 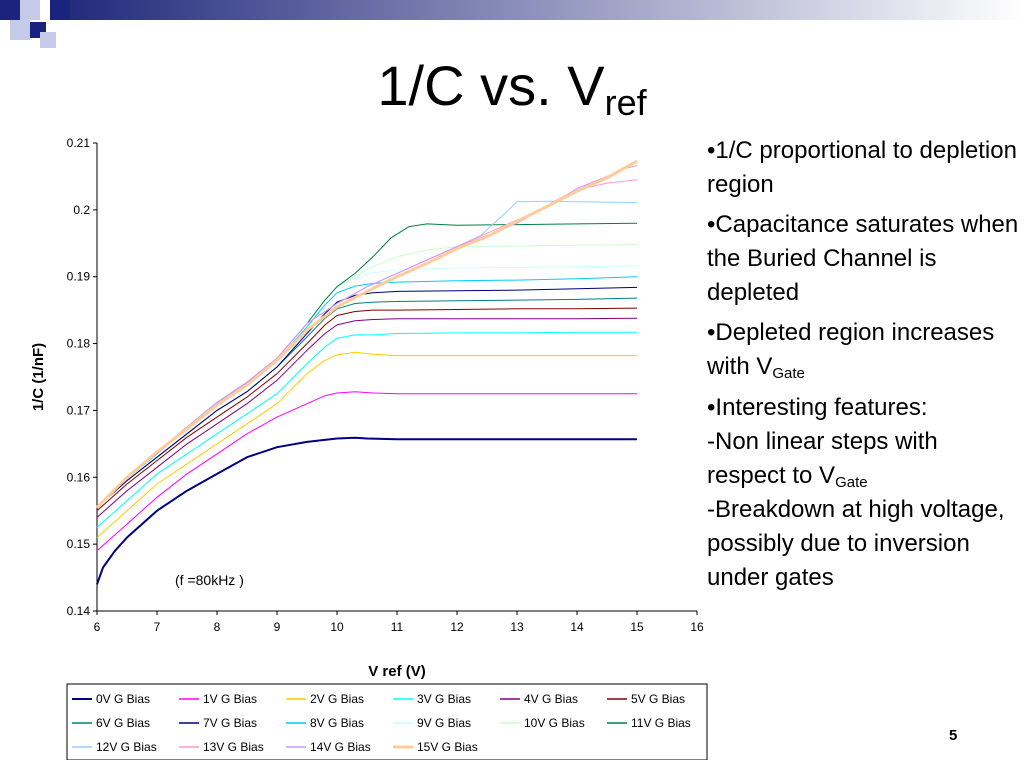 I want to click on legend-label: 0V G Bias, so click(x=123, y=699).